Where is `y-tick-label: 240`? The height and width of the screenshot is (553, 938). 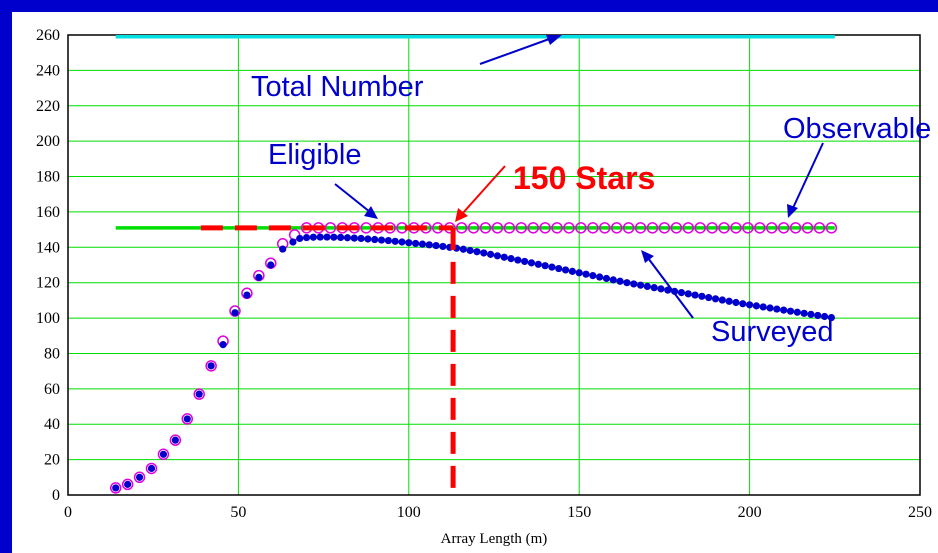 y-tick-label: 240 is located at coordinates (48, 70).